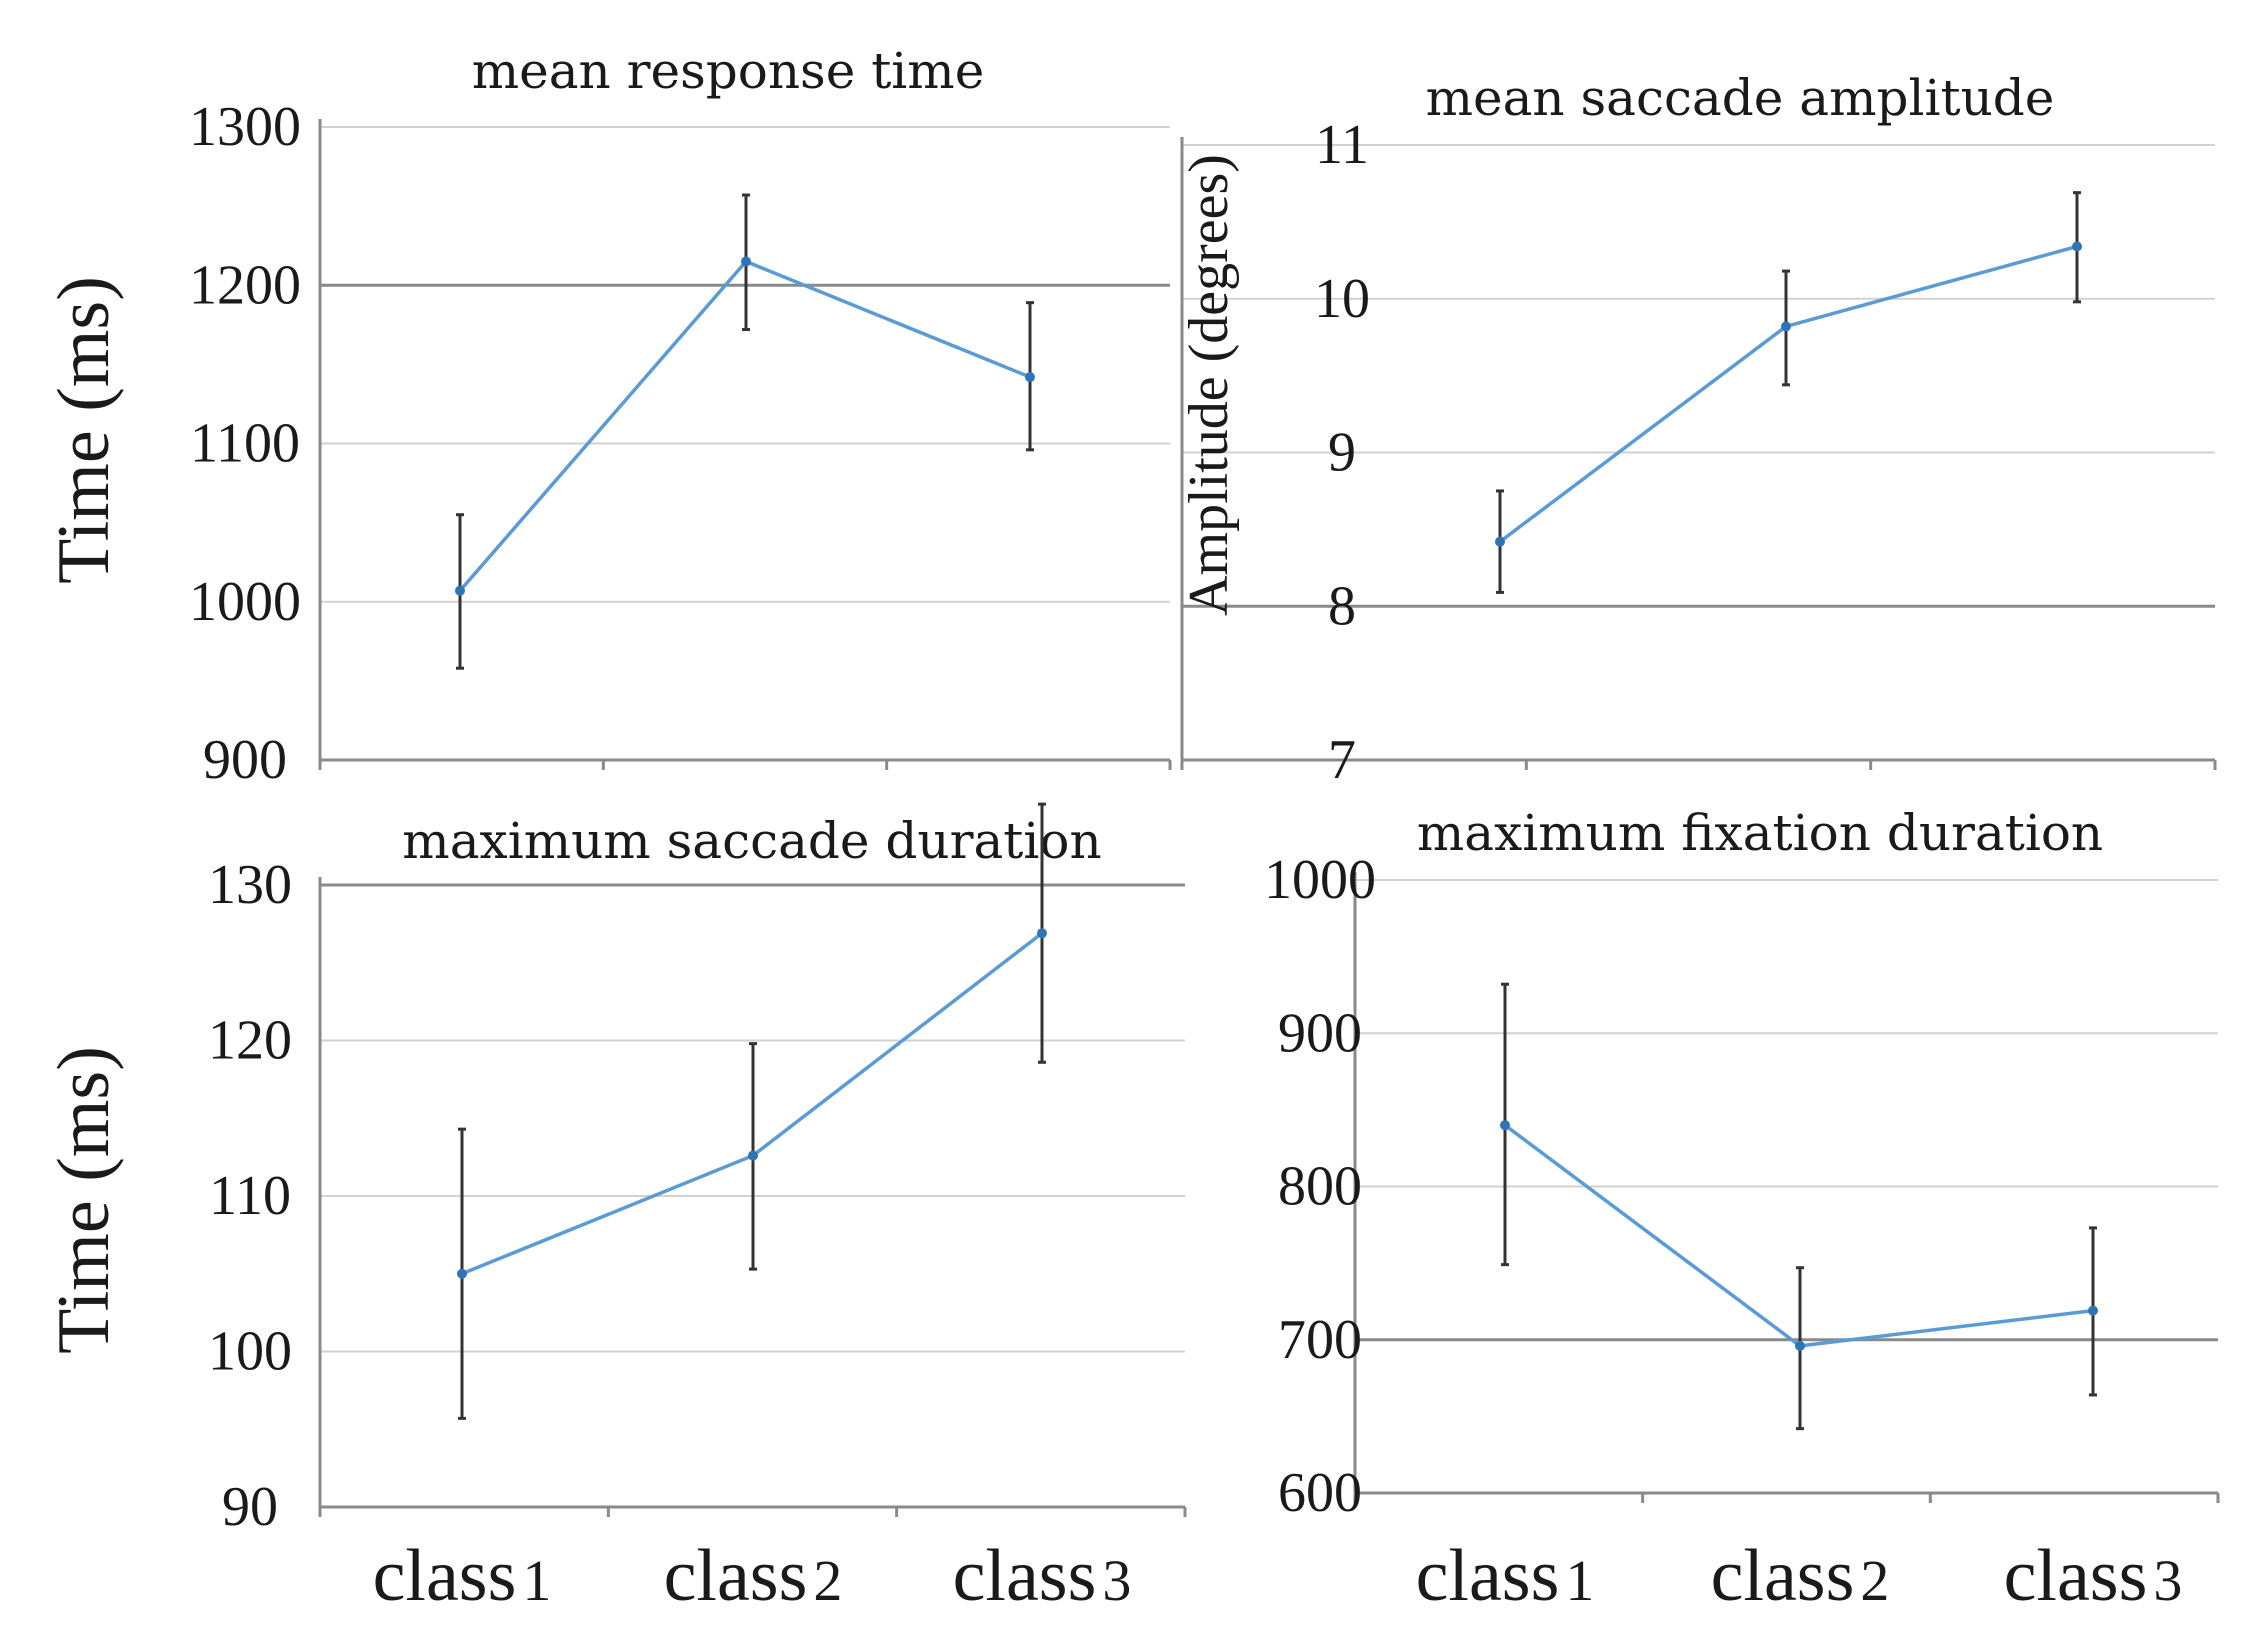 The image size is (2263, 1633). I want to click on chart-title: mean saccade amplitude, so click(1740, 98).